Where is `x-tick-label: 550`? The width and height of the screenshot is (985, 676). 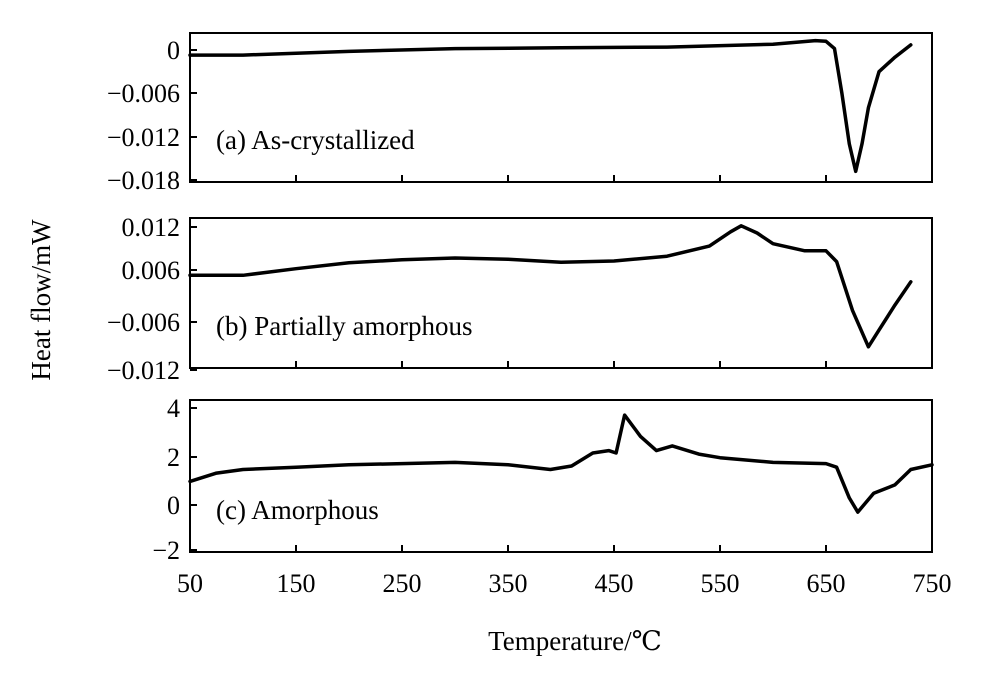 x-tick-label: 550 is located at coordinates (720, 583).